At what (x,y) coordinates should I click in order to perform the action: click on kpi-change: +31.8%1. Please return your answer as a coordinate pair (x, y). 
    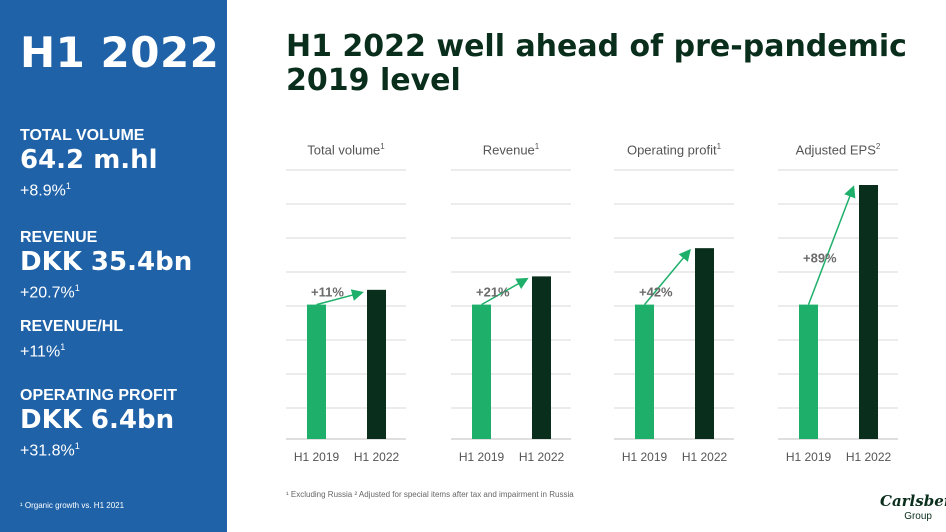
    Looking at the image, I should click on (50, 450).